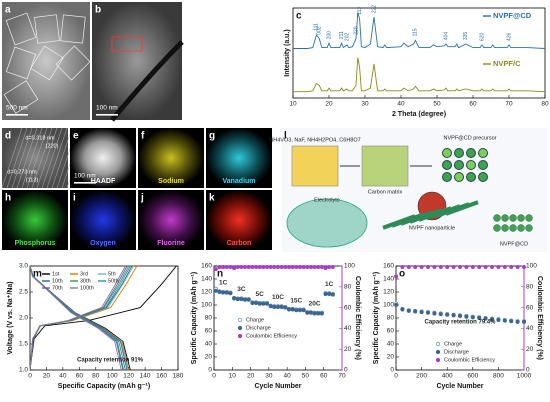  Describe the element at coordinates (388, 292) in the screenshot. I see `y-tick-label: 120` at that location.